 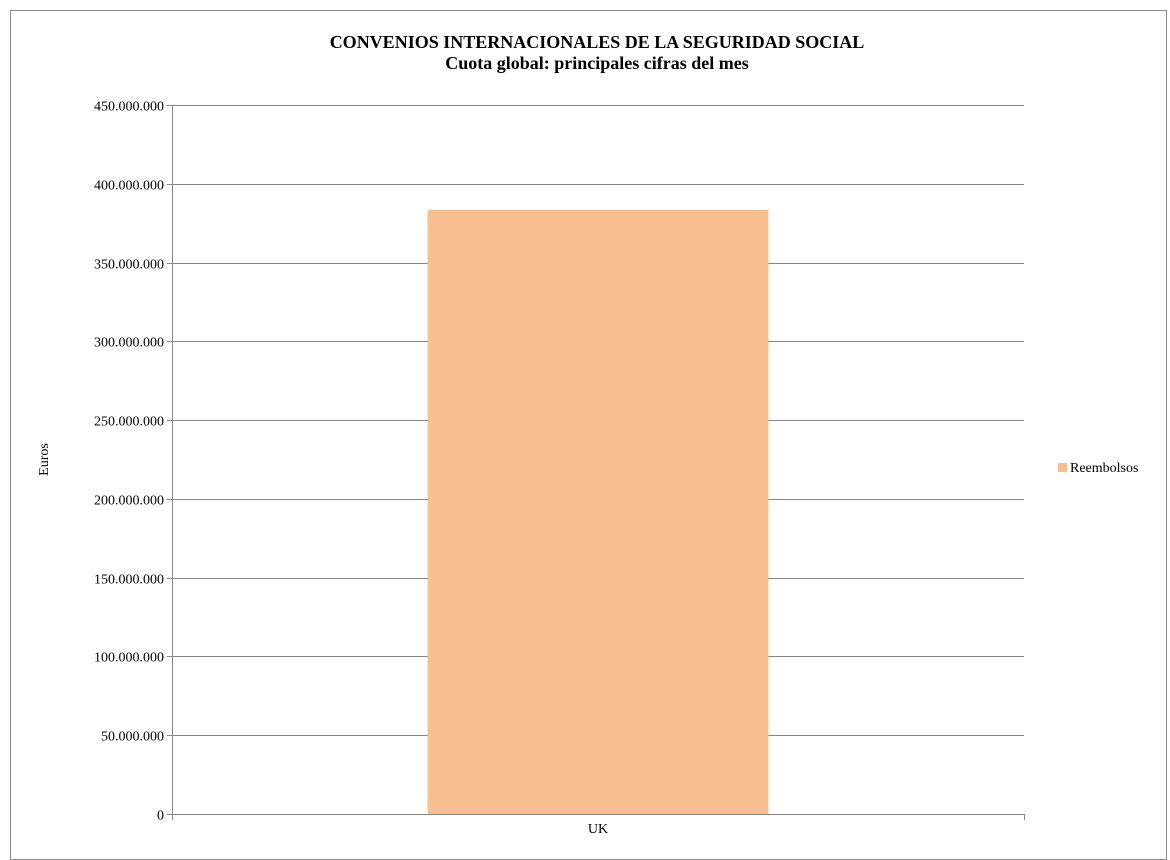 What do you see at coordinates (1062, 467) in the screenshot?
I see `legend-swatch` at bounding box center [1062, 467].